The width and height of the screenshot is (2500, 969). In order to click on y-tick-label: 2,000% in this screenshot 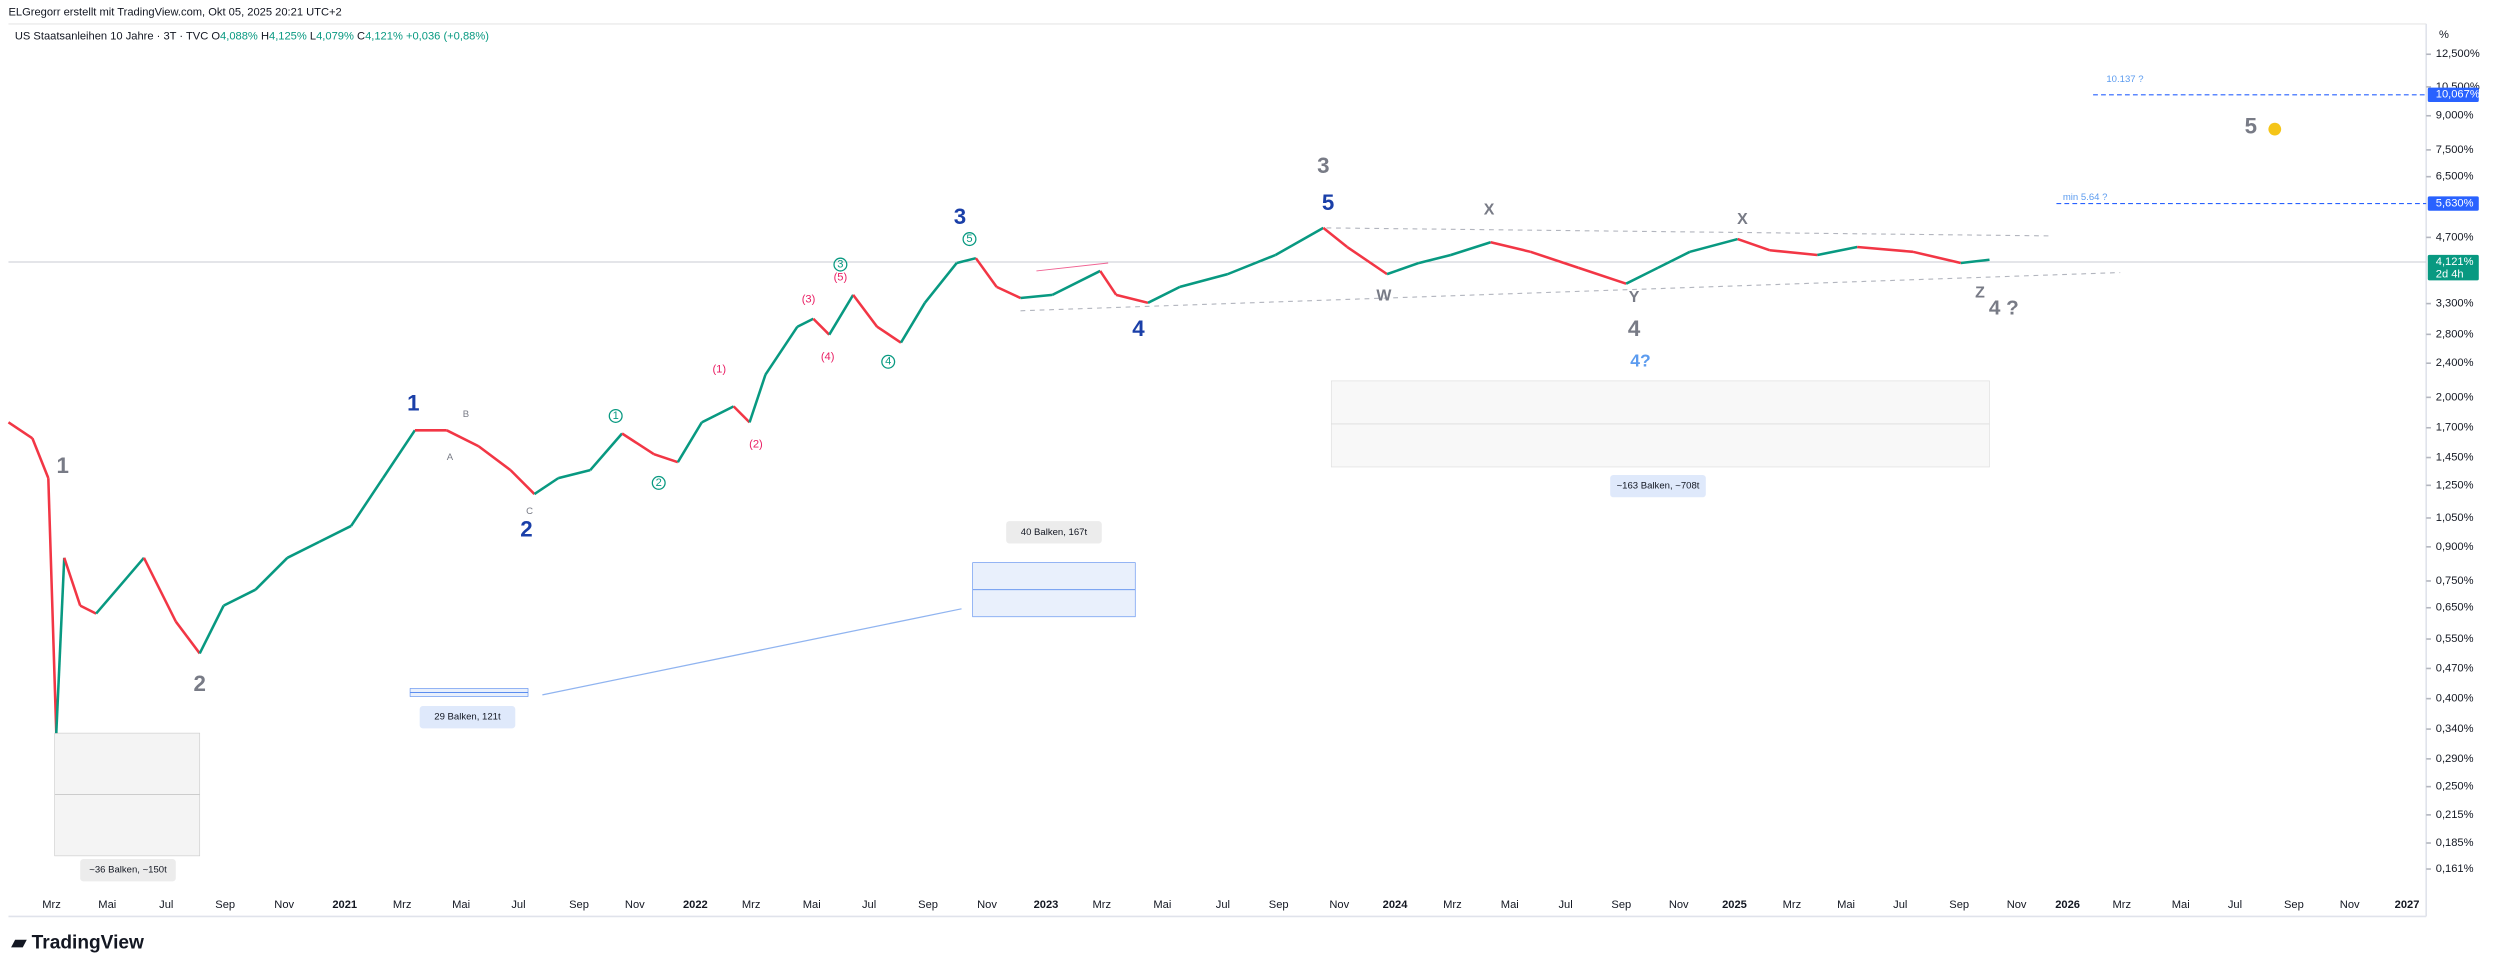, I will do `click(2455, 397)`.